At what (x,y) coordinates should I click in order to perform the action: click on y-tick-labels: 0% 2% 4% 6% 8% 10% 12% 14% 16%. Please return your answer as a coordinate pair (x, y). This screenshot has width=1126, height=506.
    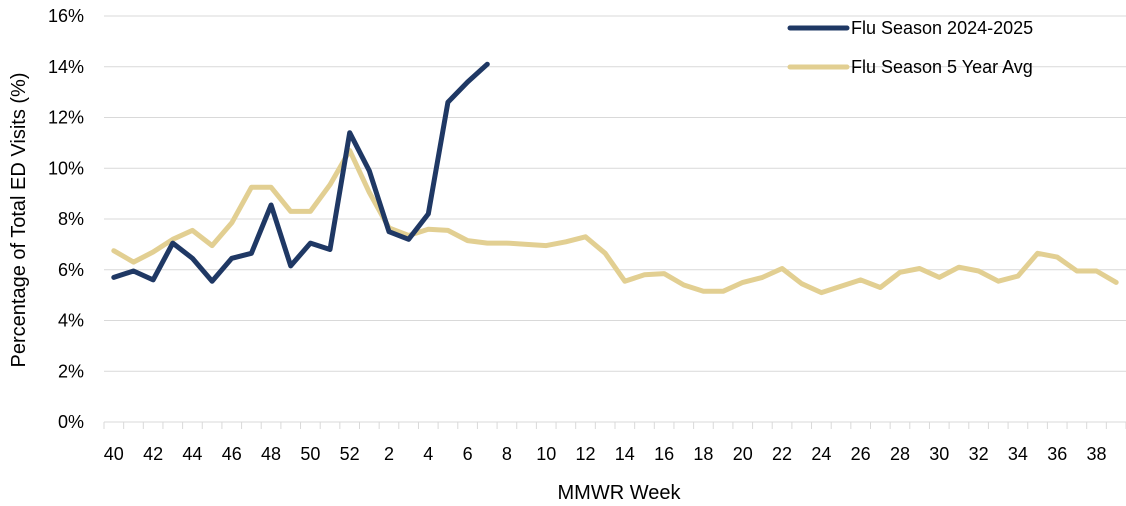
    Looking at the image, I should click on (66, 219).